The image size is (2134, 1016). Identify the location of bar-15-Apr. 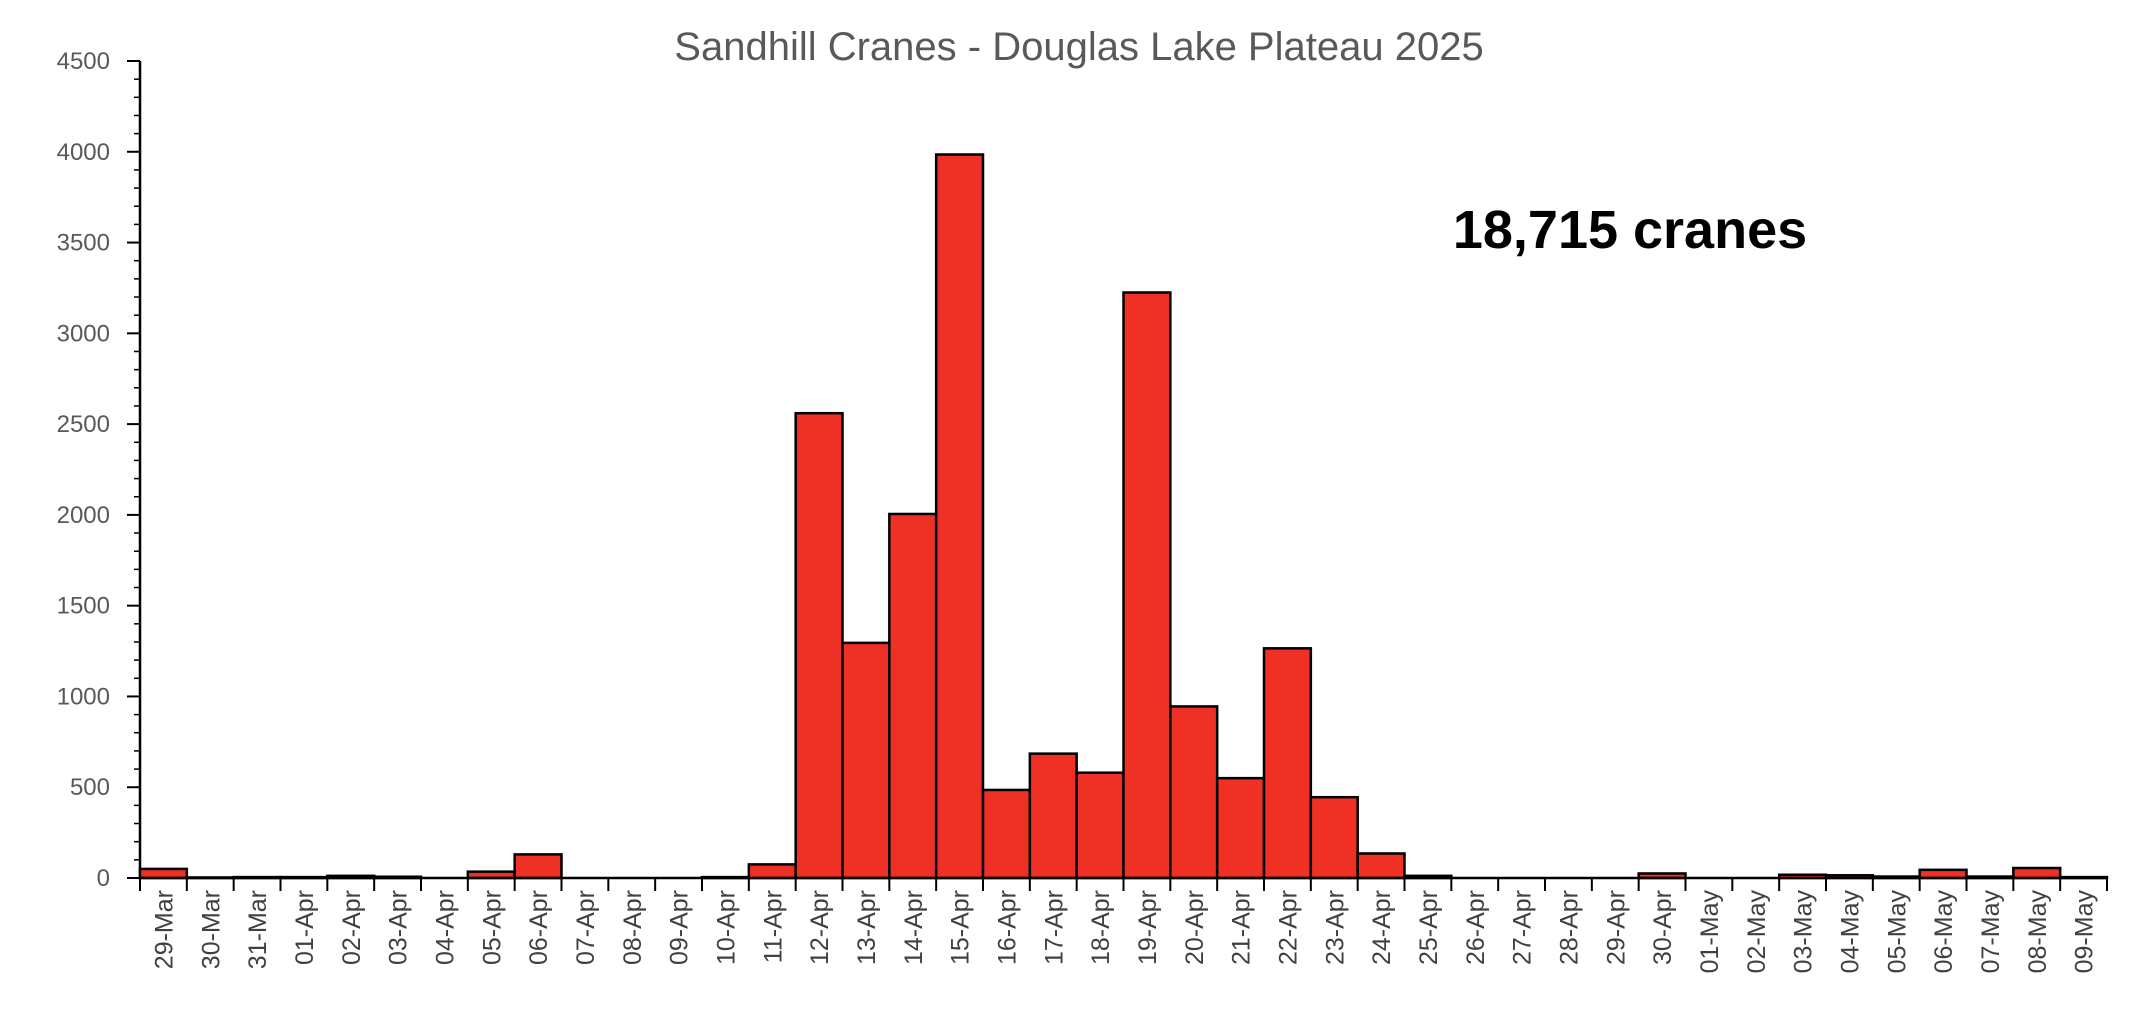
(959, 516).